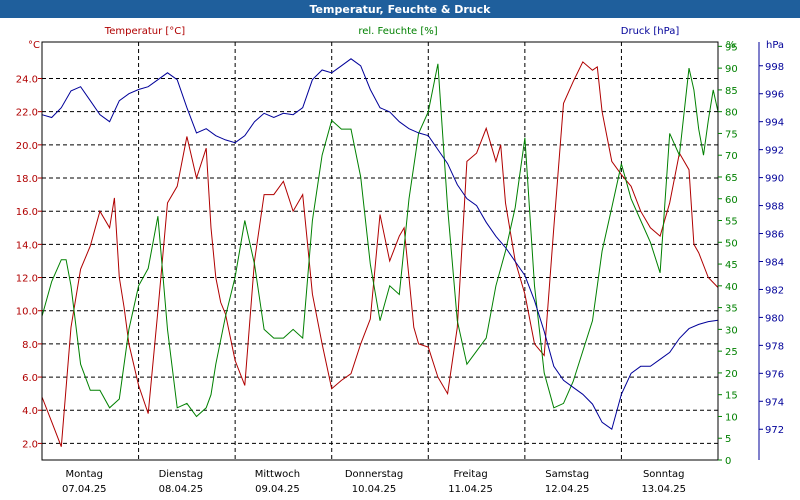 Image resolution: width=800 pixels, height=500 pixels. I want to click on humidity-tick-label: 40, so click(731, 287).